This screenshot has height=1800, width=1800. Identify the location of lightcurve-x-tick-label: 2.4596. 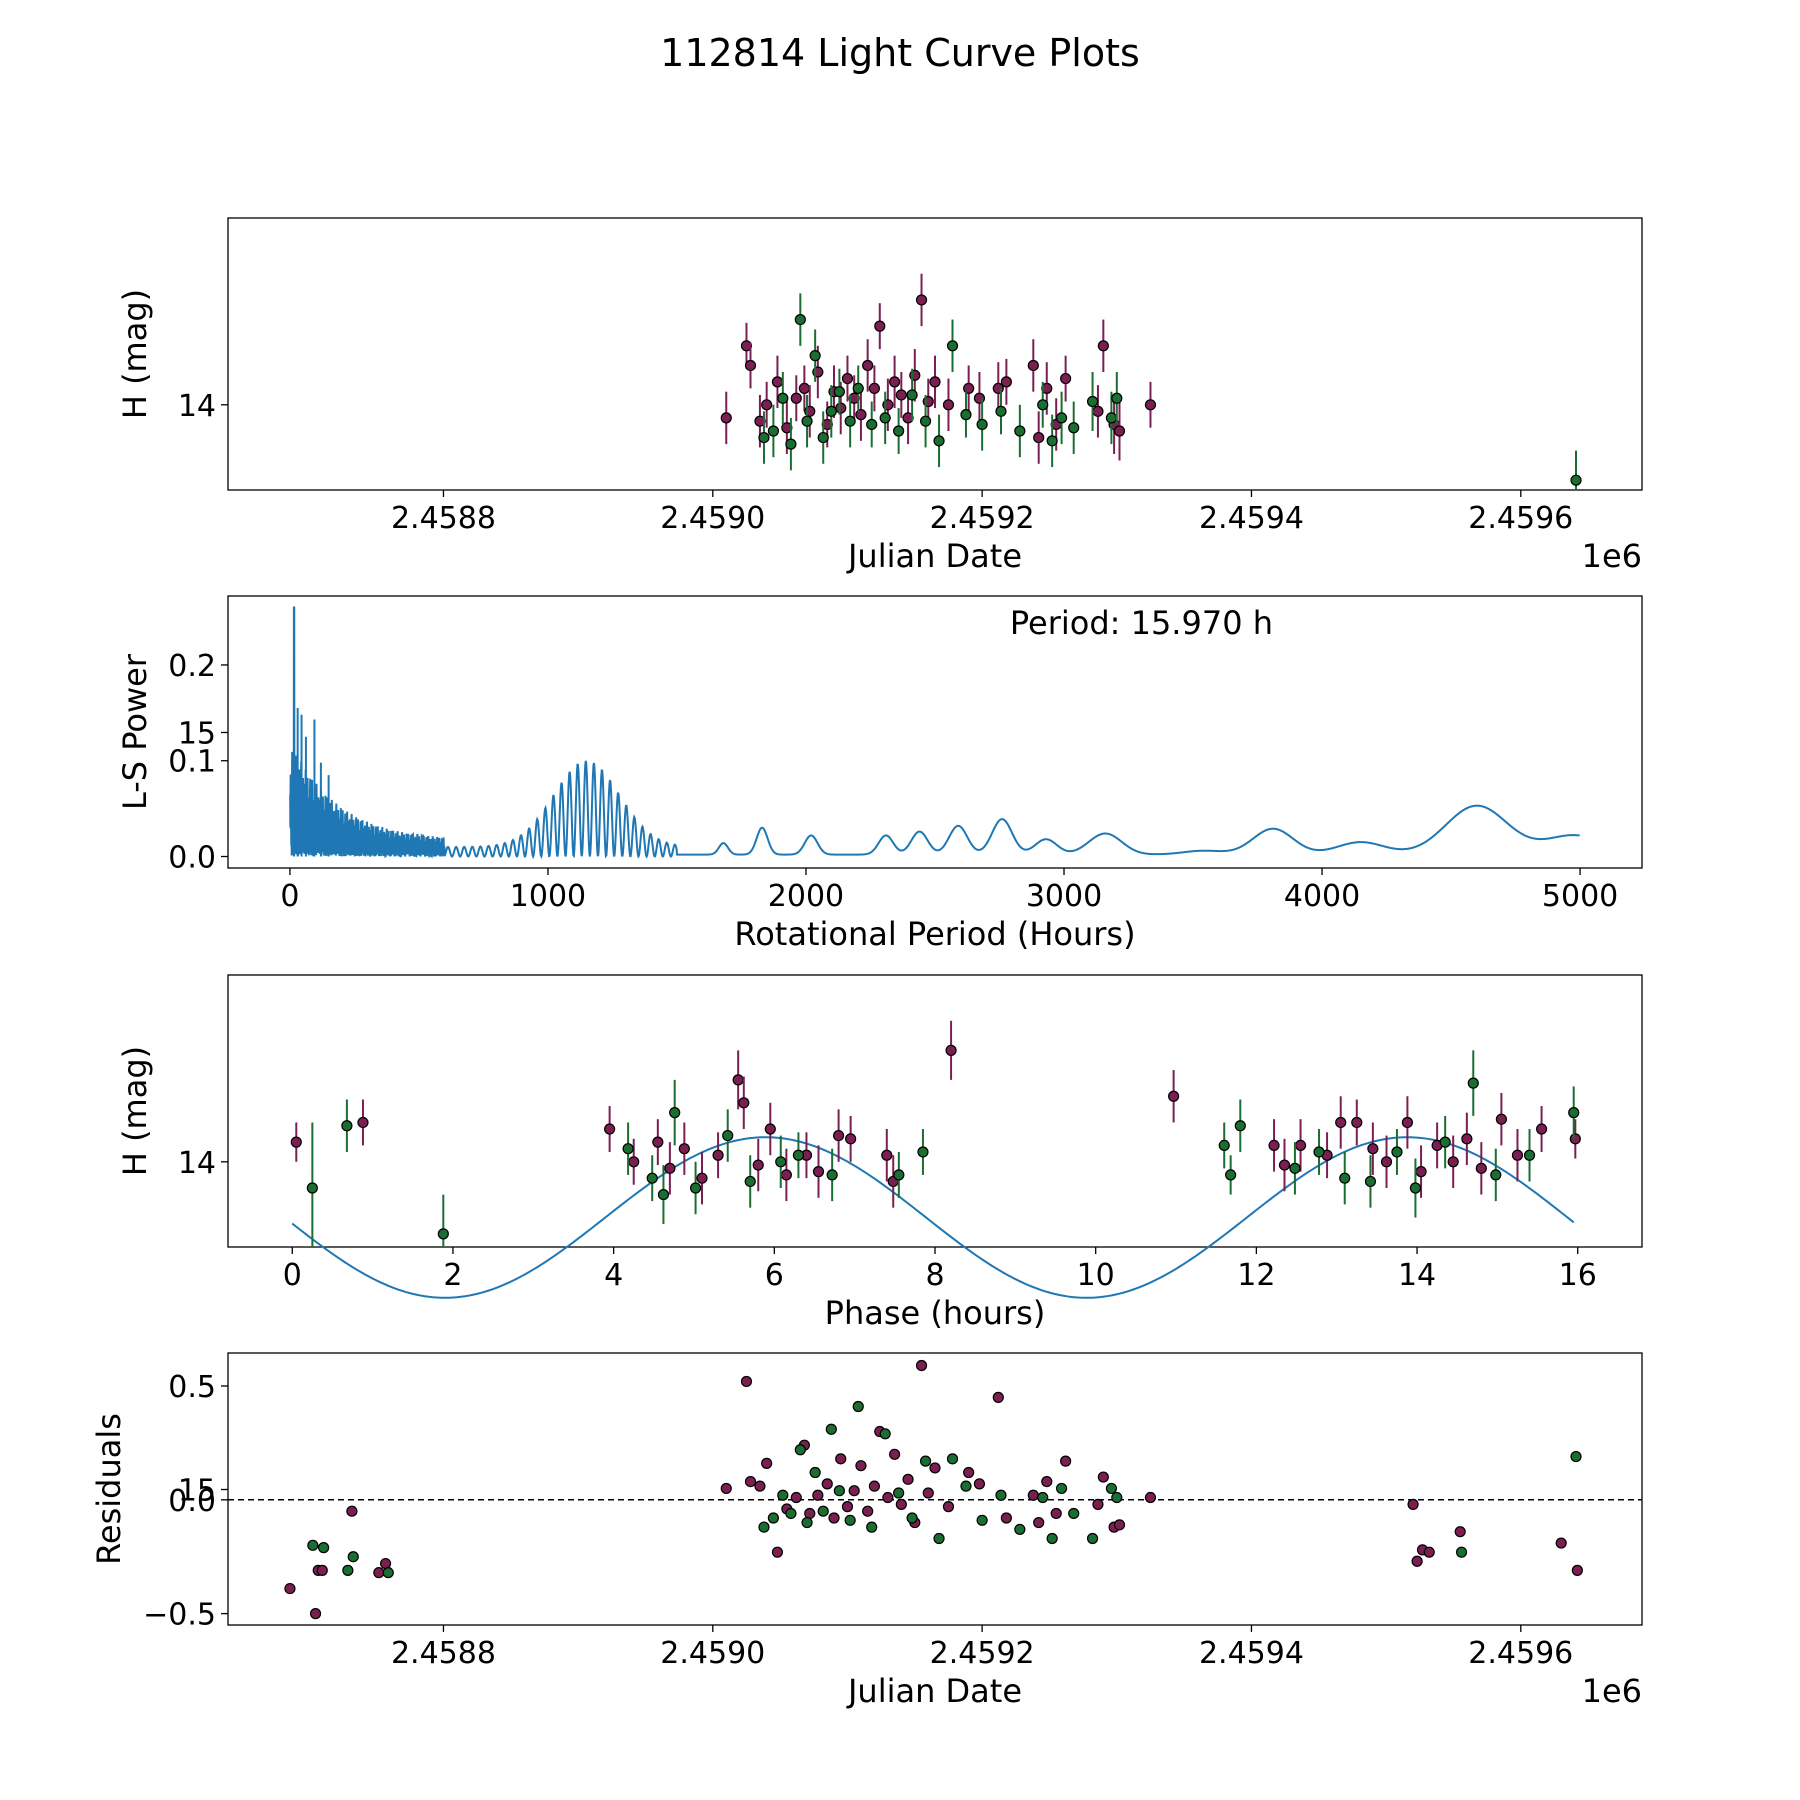
(1520, 518).